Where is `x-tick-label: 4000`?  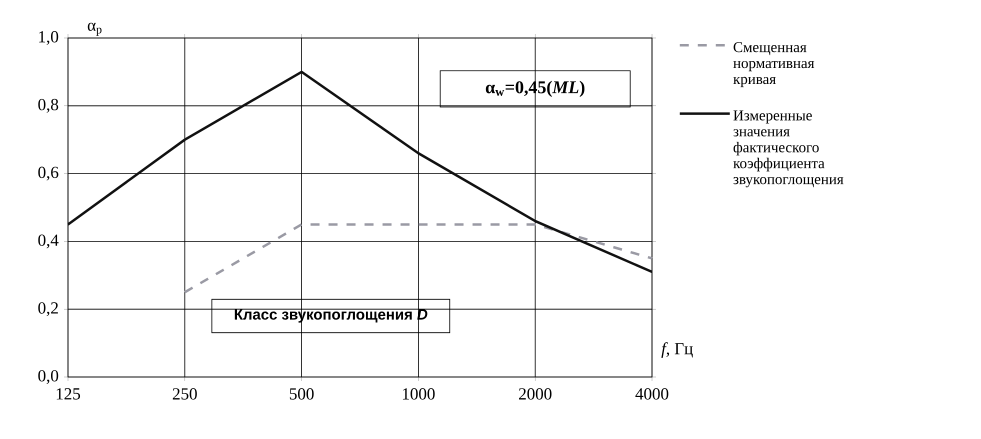 x-tick-label: 4000 is located at coordinates (651, 394).